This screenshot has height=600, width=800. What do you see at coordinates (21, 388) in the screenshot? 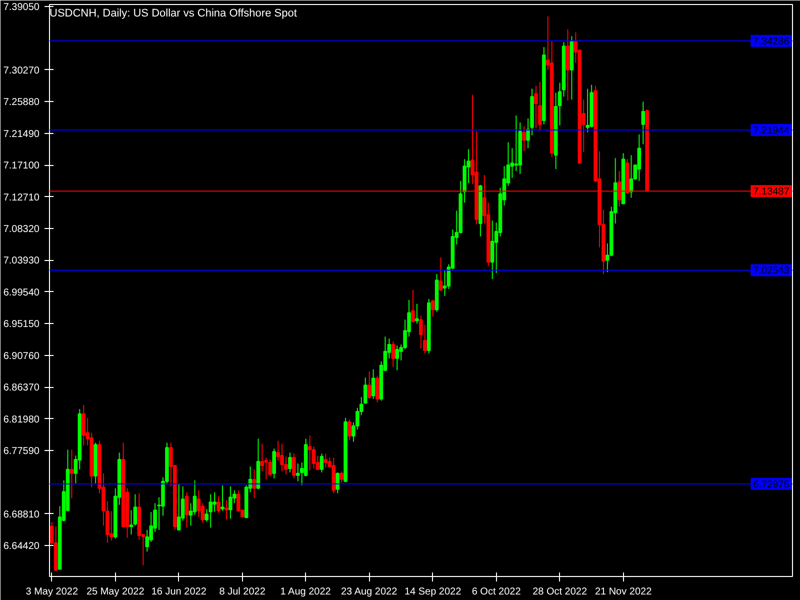
I see `y-tick-label: 6.86370` at bounding box center [21, 388].